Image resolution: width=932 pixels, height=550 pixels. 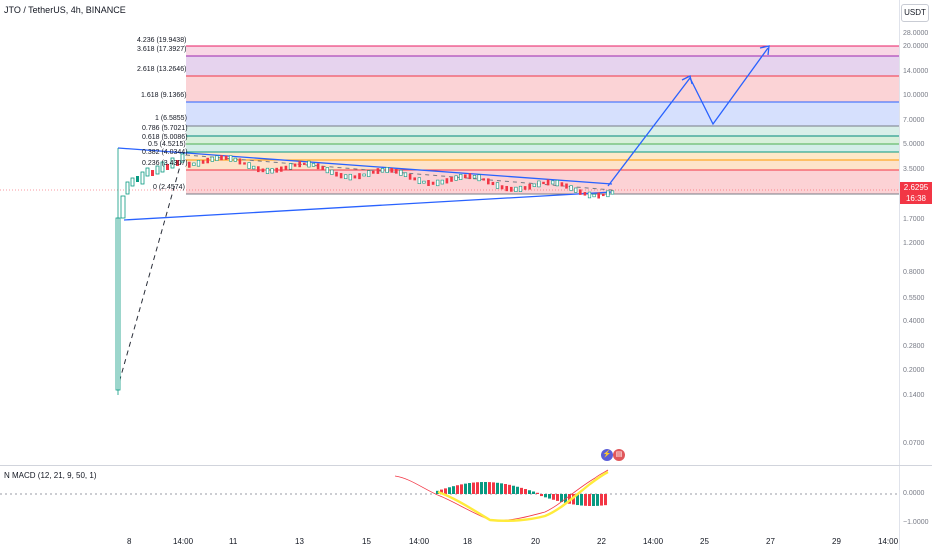 I want to click on lightning-icon: ⚡, so click(x=607, y=455).